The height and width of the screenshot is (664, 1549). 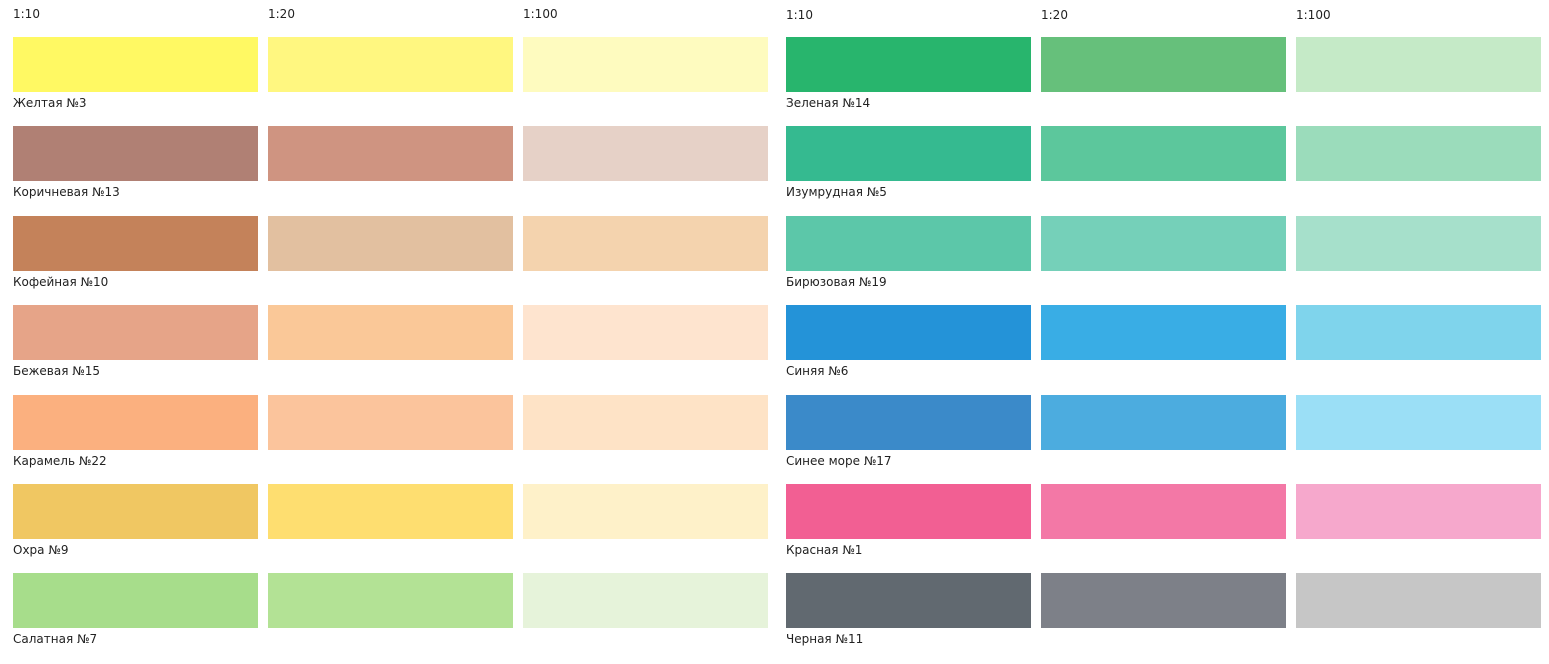 I want to click on color-name: Бирюзовая №19, so click(x=836, y=281).